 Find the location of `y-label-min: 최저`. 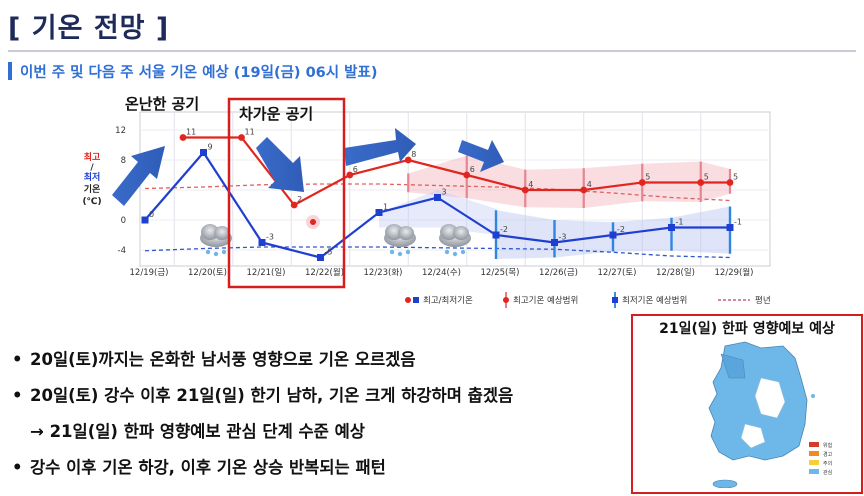

y-label-min: 최저 is located at coordinates (92, 177).